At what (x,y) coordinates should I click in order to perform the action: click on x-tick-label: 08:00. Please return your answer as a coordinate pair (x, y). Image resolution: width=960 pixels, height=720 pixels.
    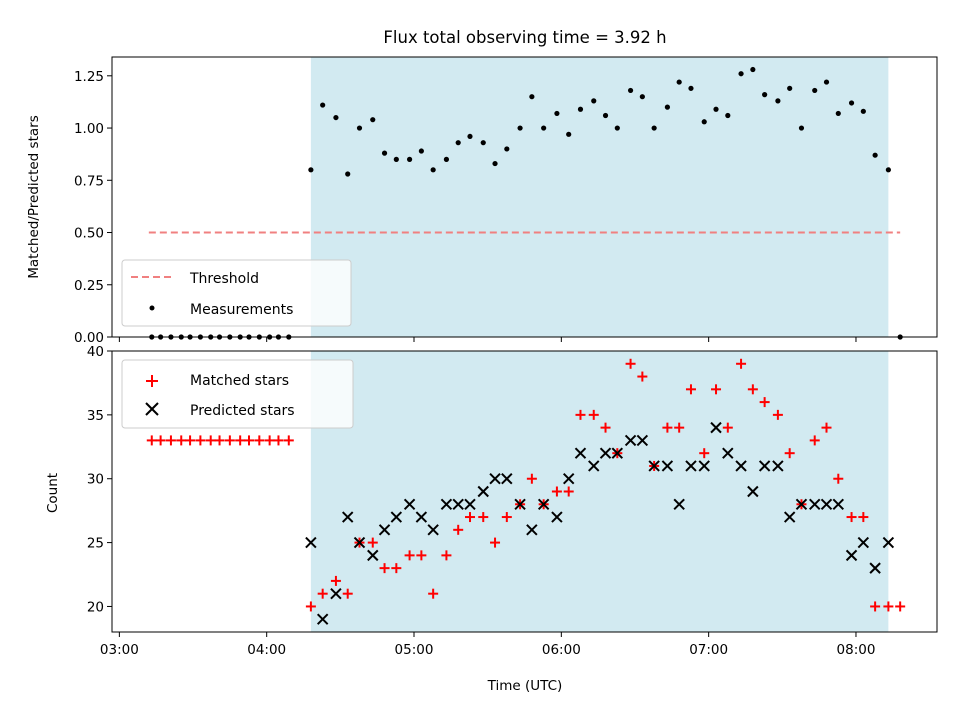
    Looking at the image, I should click on (856, 650).